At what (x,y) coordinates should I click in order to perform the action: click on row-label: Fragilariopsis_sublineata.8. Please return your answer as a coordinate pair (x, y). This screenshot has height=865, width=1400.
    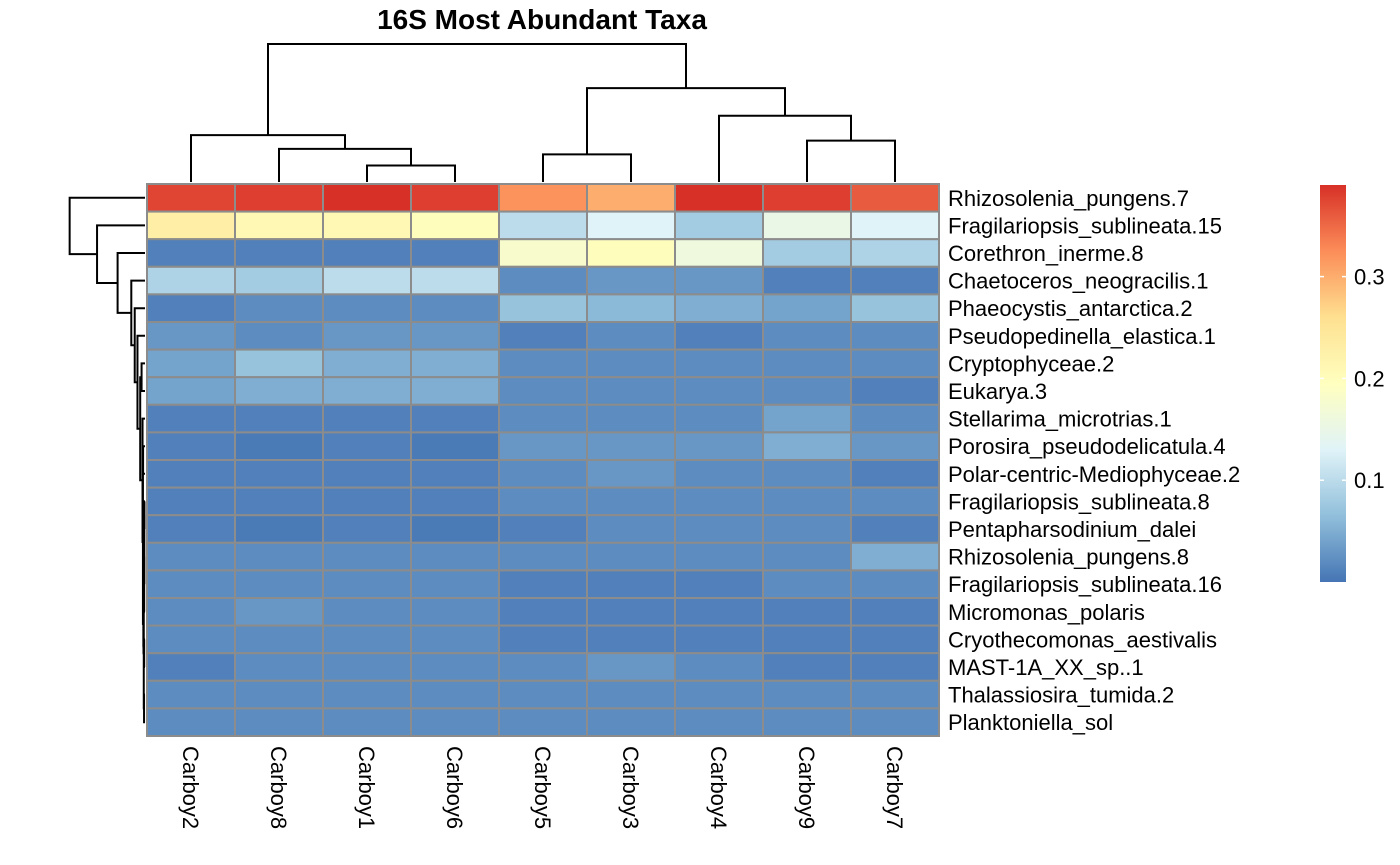
    Looking at the image, I should click on (1079, 501).